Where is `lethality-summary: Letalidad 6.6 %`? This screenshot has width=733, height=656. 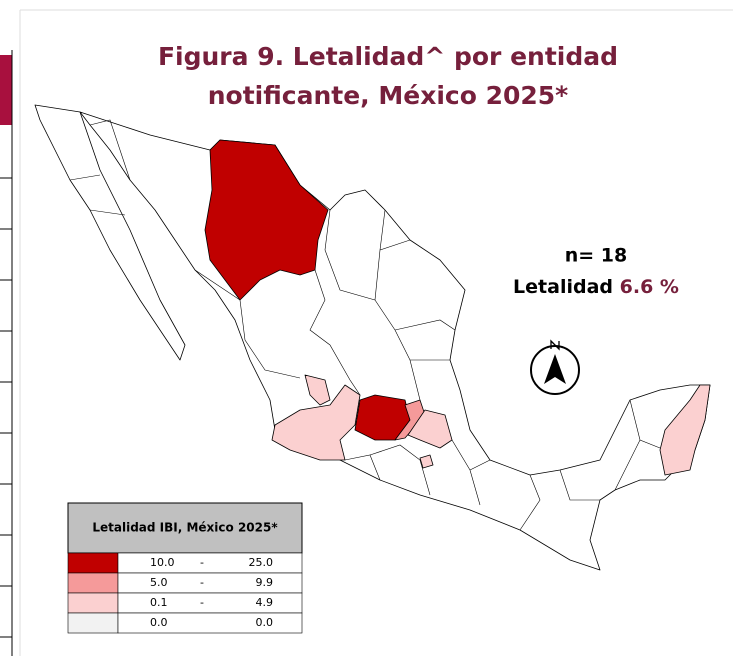 lethality-summary: Letalidad 6.6 % is located at coordinates (596, 287).